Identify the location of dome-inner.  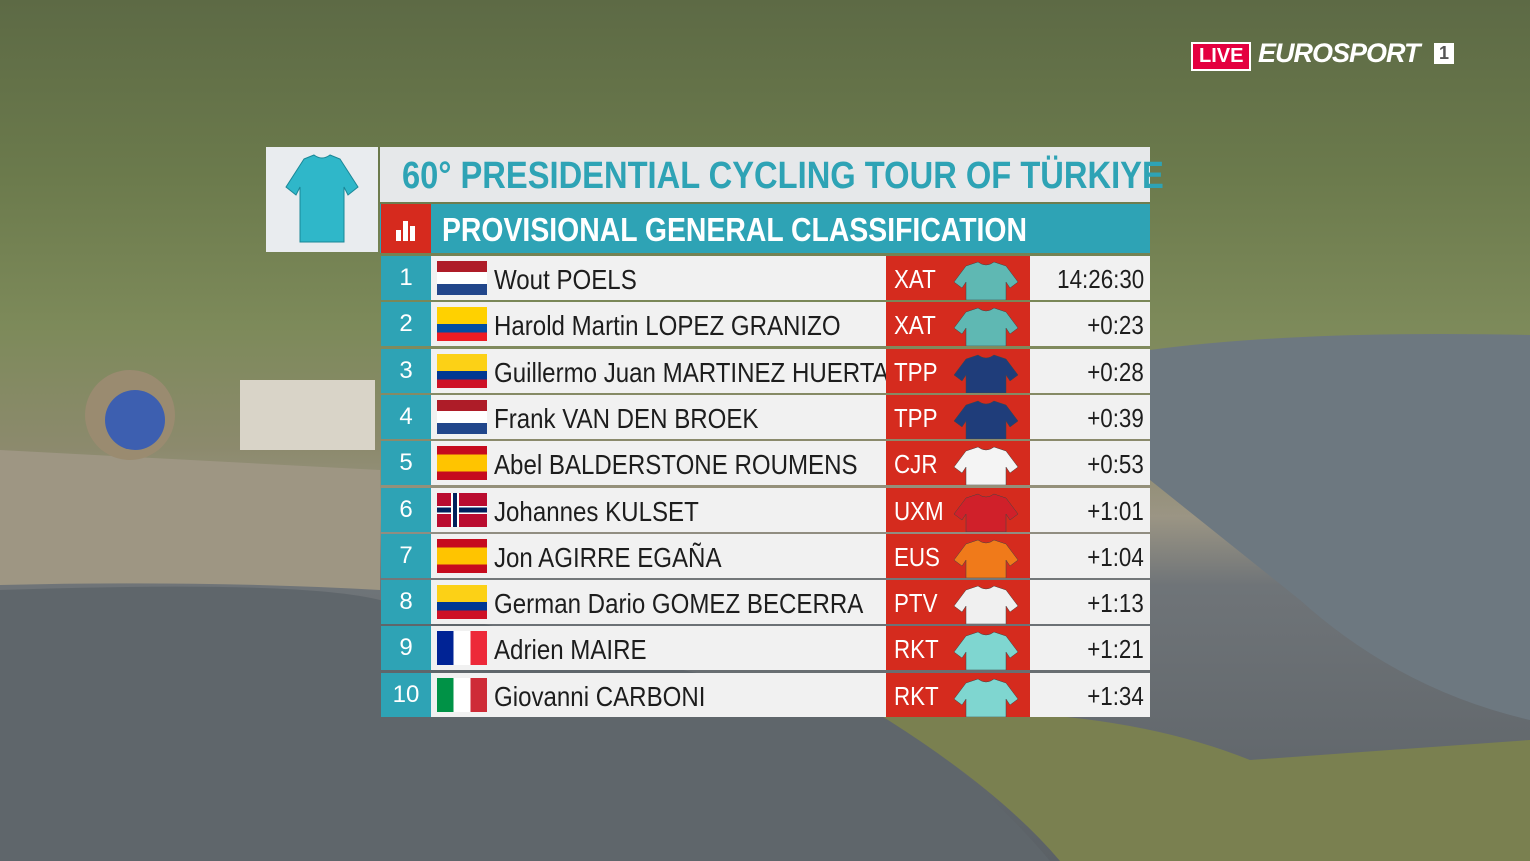
(135, 420).